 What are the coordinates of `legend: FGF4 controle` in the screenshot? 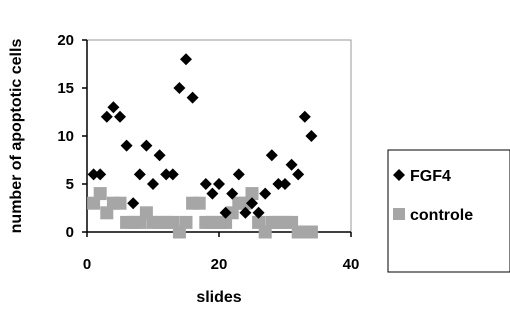 It's located at (448, 211).